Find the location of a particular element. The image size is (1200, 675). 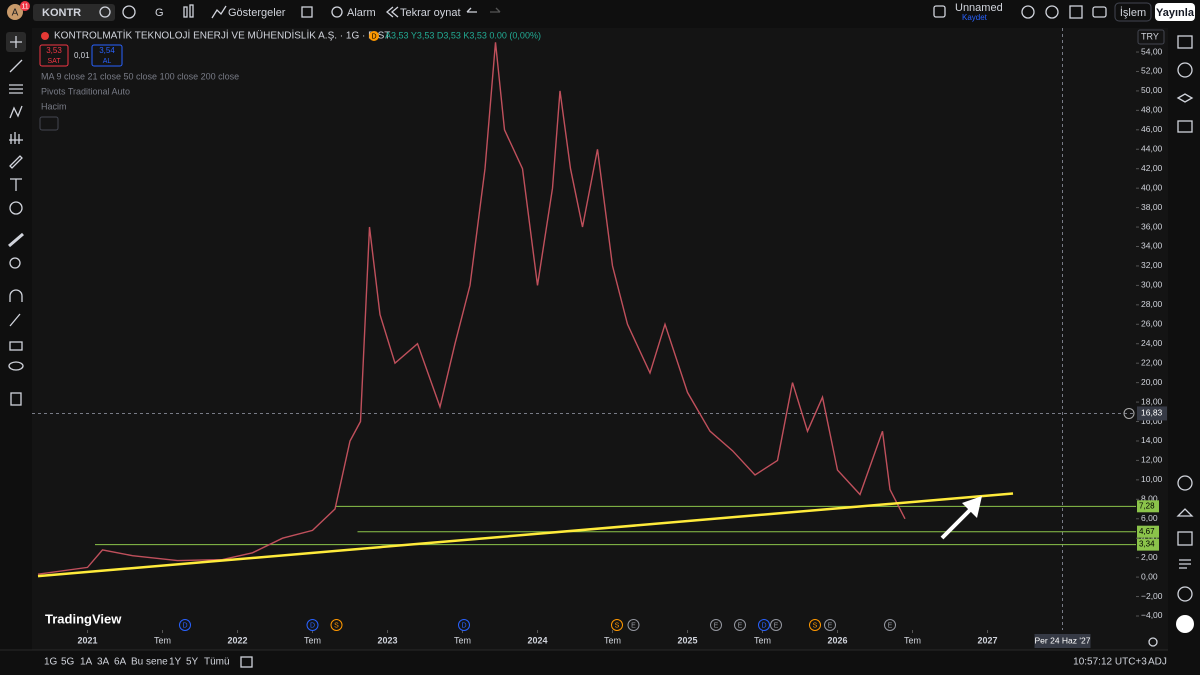

draw-mode is located at coordinates (15, 320).